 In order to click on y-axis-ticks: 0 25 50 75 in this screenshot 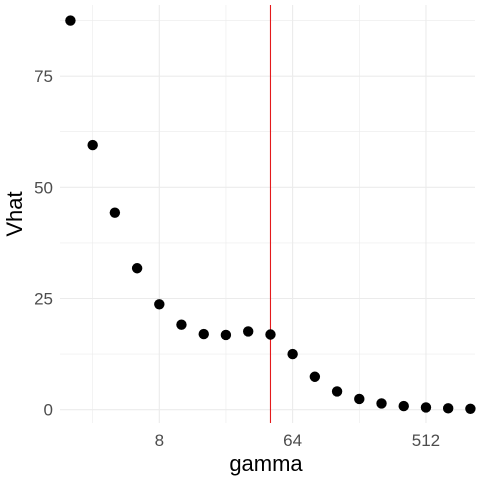, I will do `click(43, 243)`.